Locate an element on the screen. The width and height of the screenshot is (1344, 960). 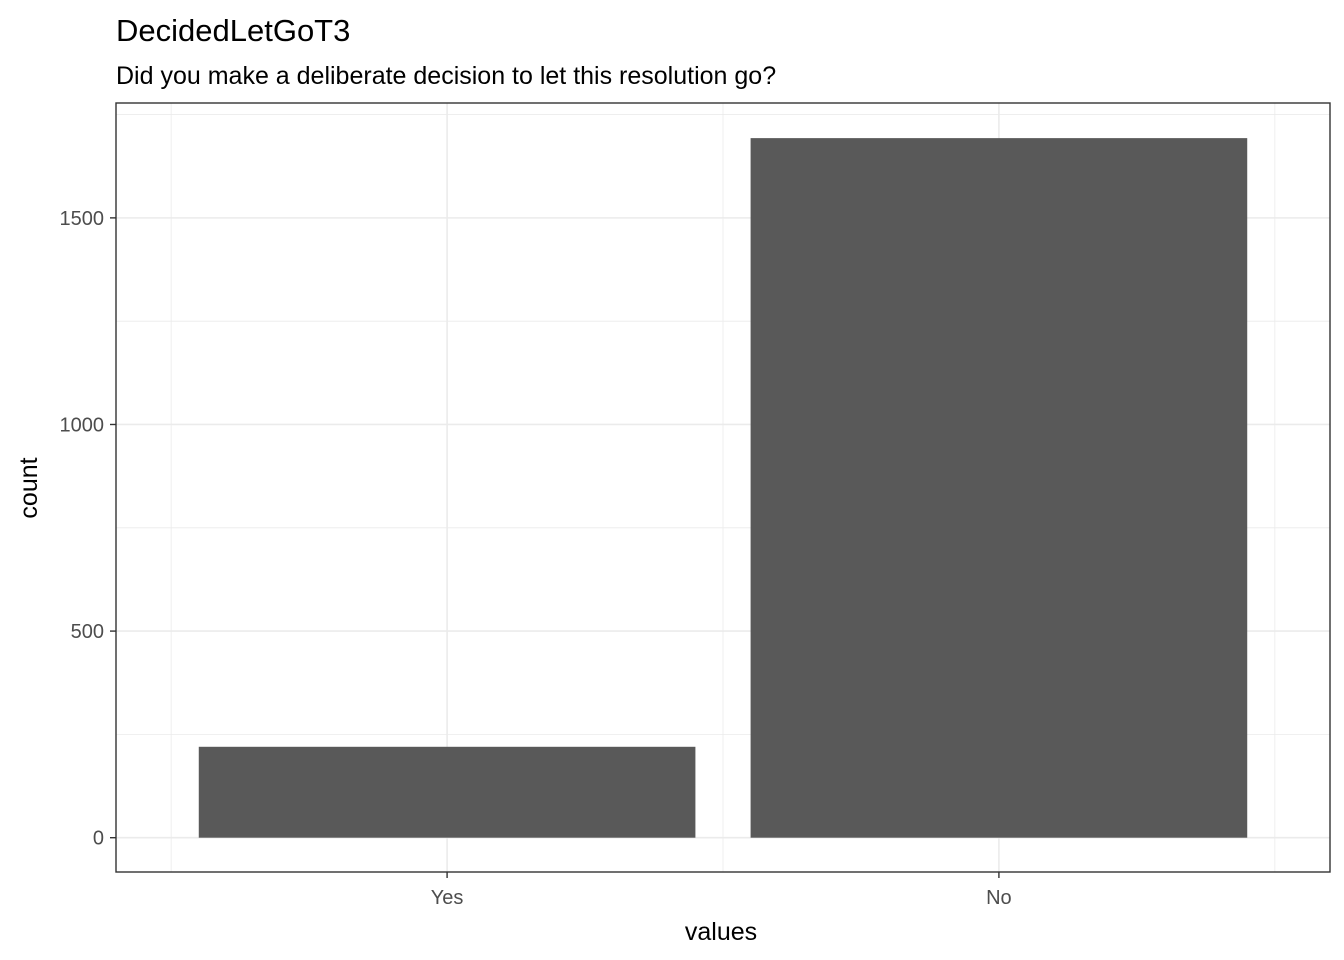
y-tick-label: 1500 is located at coordinates (82, 219).